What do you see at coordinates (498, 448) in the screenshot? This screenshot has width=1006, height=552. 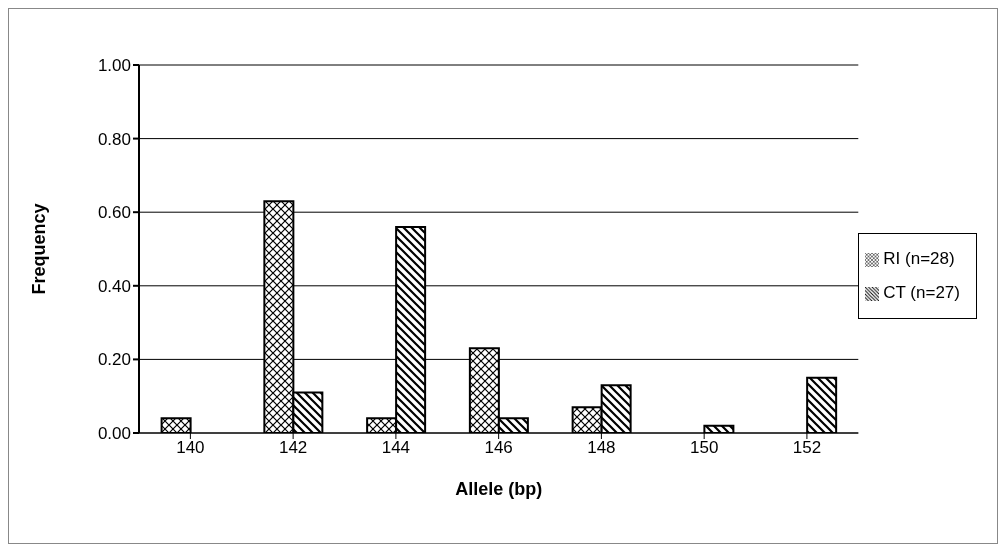 I see `x-tick-label: 146` at bounding box center [498, 448].